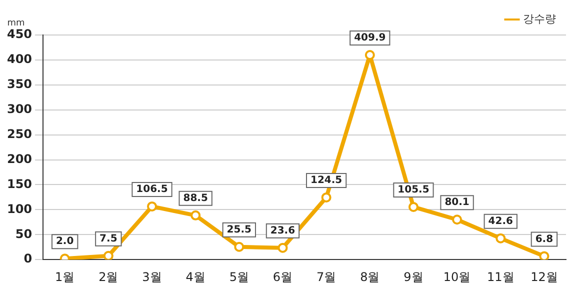  What do you see at coordinates (326, 180) in the screenshot?
I see `data-label: 124.5` at bounding box center [326, 180].